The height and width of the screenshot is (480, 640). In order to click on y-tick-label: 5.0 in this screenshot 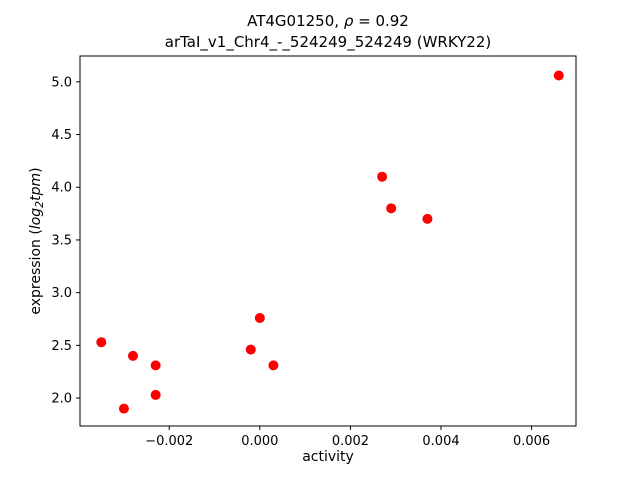, I will do `click(61, 82)`.